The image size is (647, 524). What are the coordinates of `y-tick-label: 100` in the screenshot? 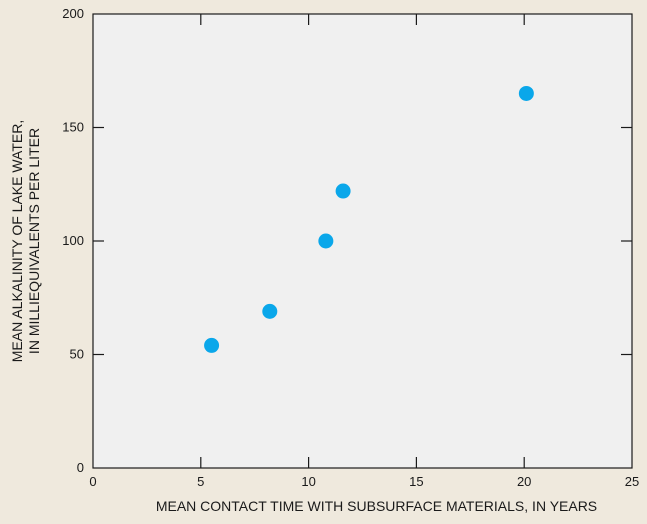 It's located at (73, 240).